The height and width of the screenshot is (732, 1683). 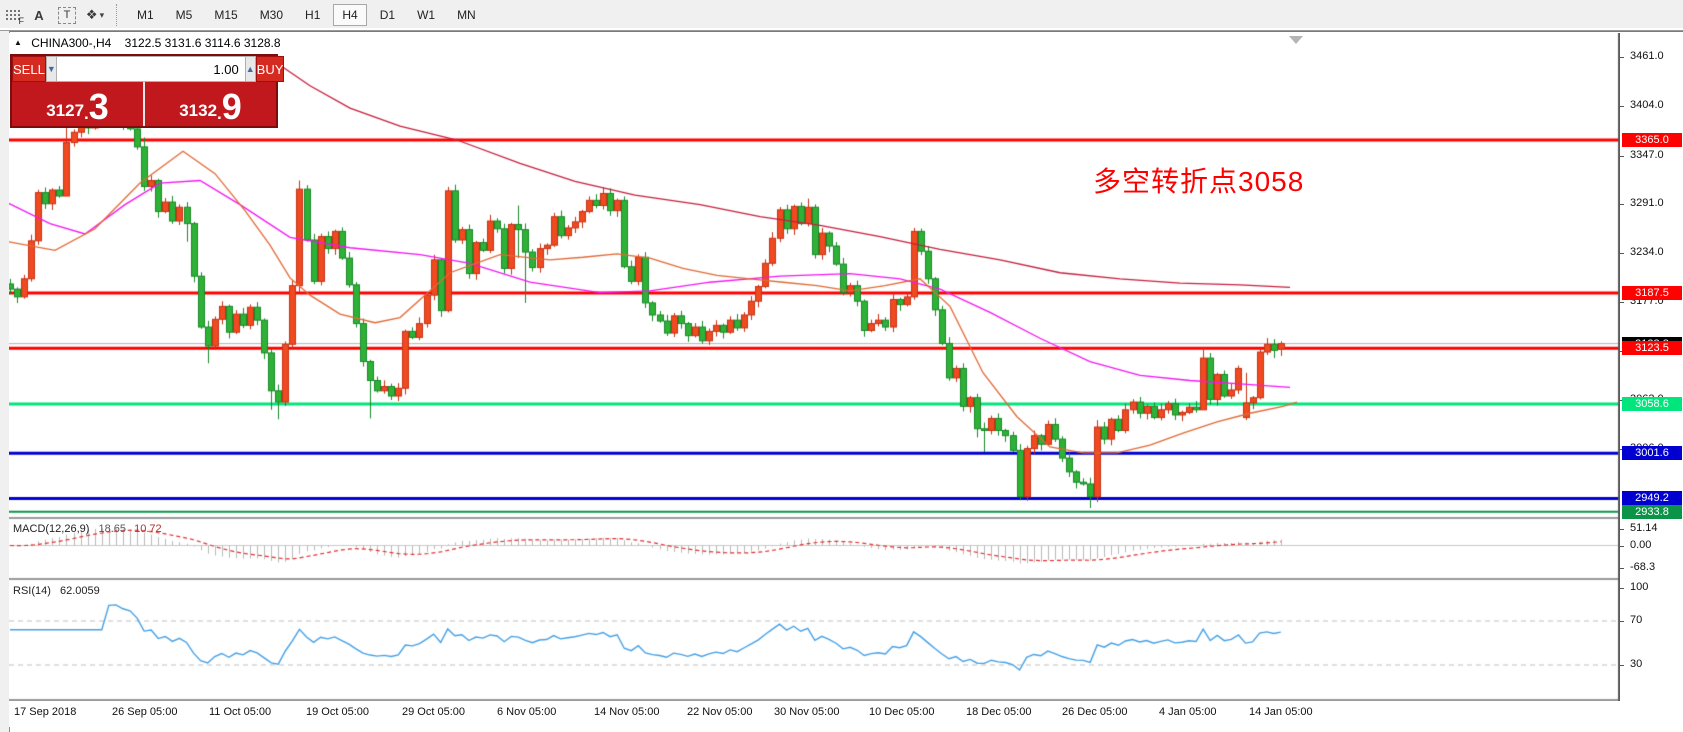 What do you see at coordinates (65, 110) in the screenshot?
I see `sell-price-int: 3127` at bounding box center [65, 110].